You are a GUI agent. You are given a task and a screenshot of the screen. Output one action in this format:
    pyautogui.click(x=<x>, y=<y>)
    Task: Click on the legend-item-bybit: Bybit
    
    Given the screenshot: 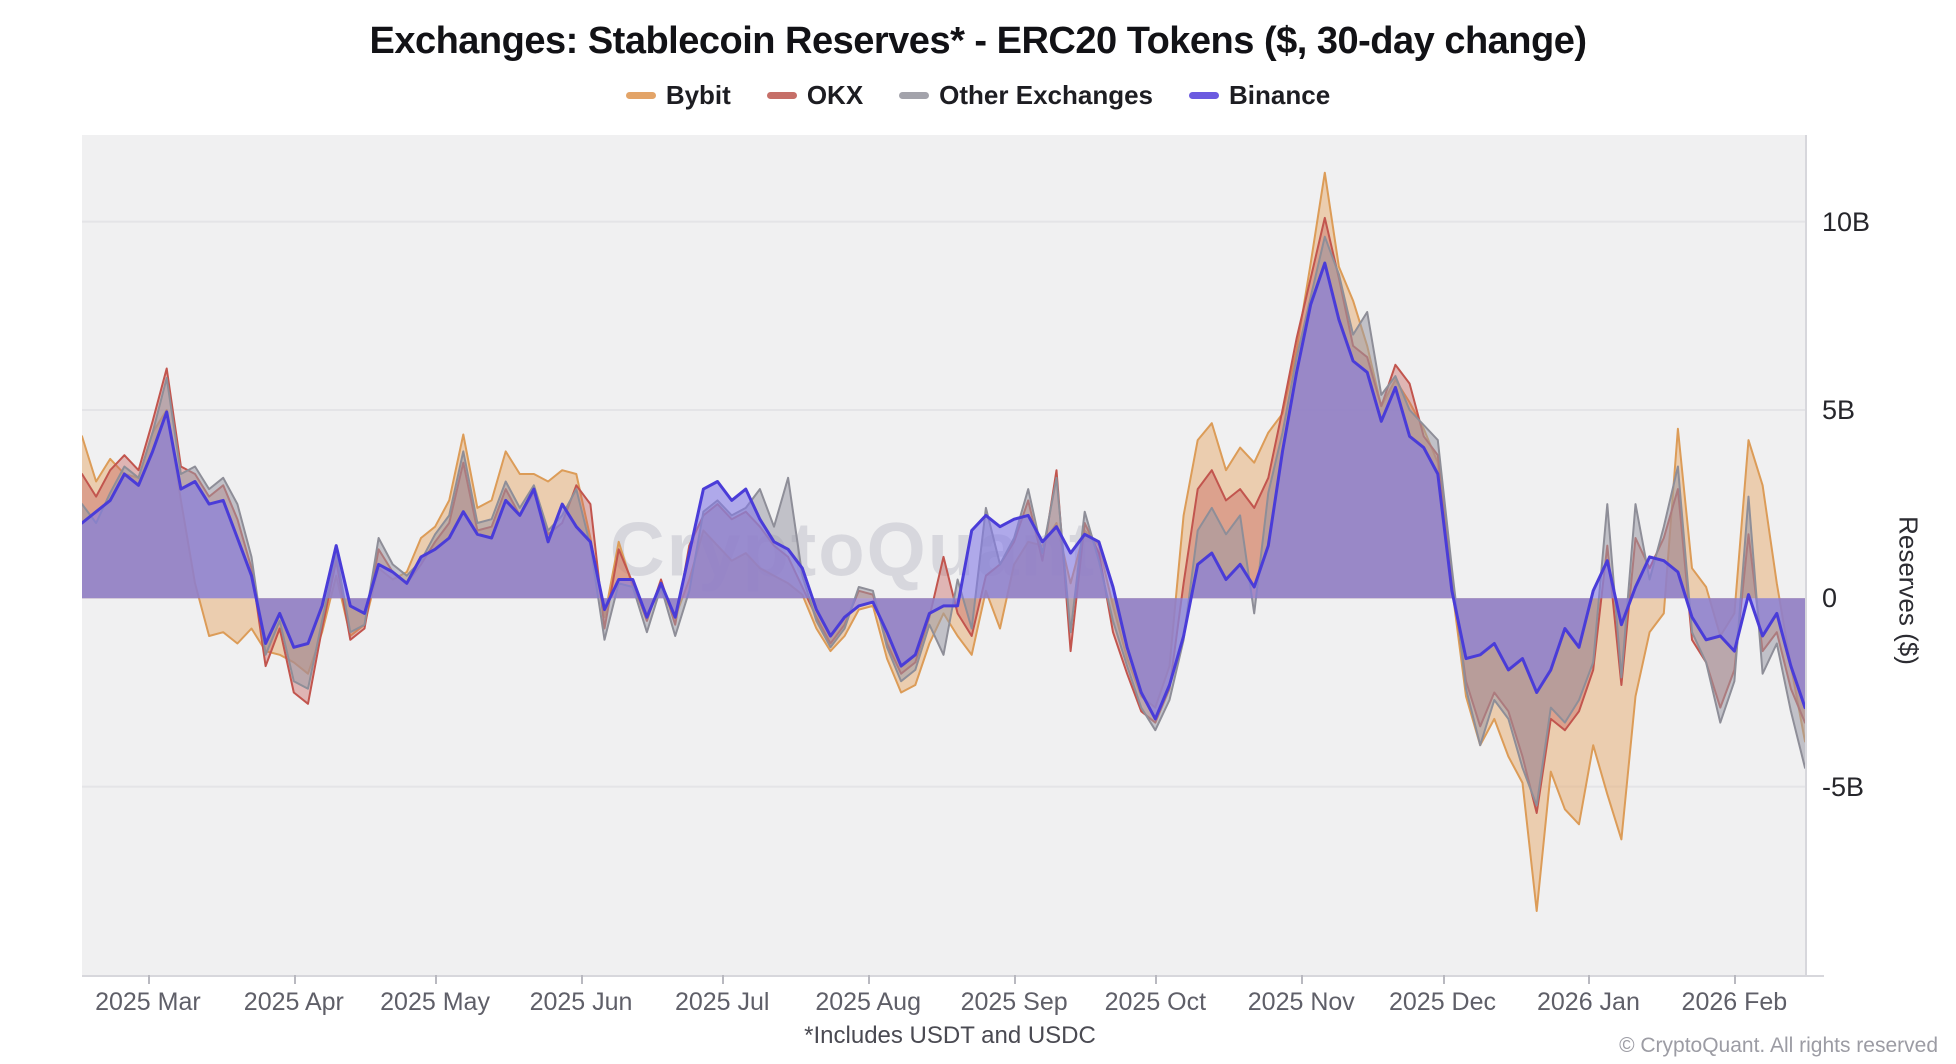 What is the action you would take?
    pyautogui.click(x=678, y=95)
    